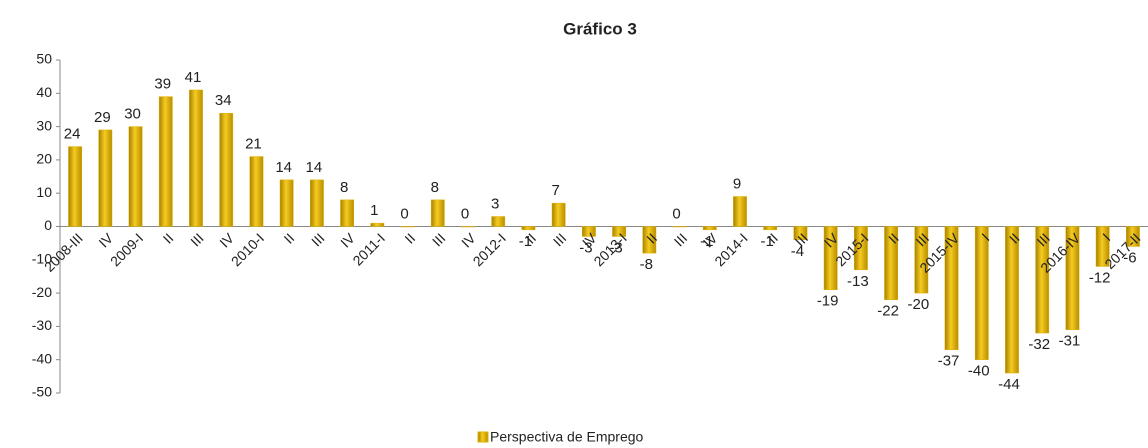  What do you see at coordinates (555, 190) in the screenshot?
I see `data-label: 7` at bounding box center [555, 190].